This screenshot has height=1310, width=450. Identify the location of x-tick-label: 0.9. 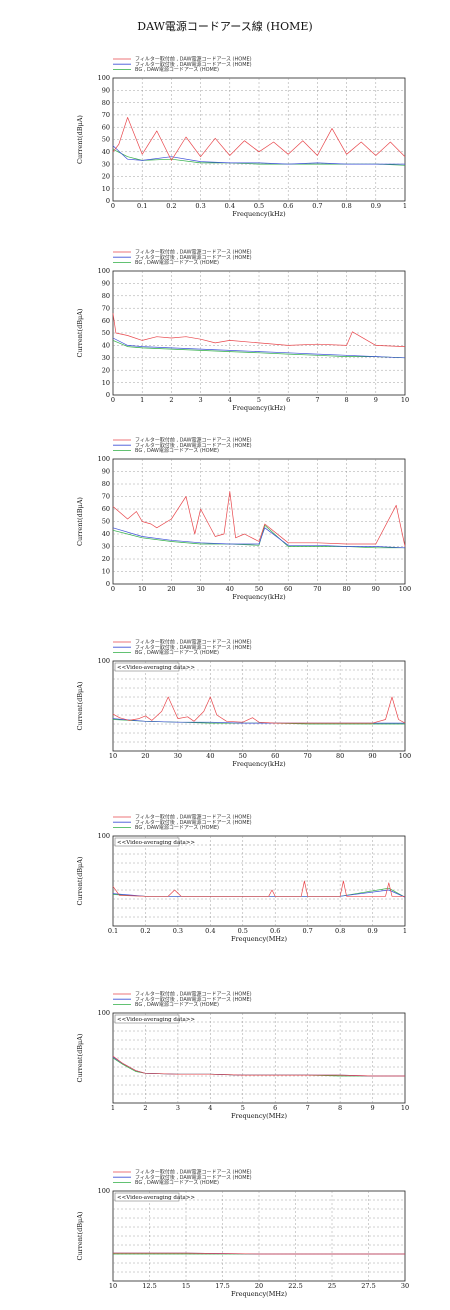
(376, 206).